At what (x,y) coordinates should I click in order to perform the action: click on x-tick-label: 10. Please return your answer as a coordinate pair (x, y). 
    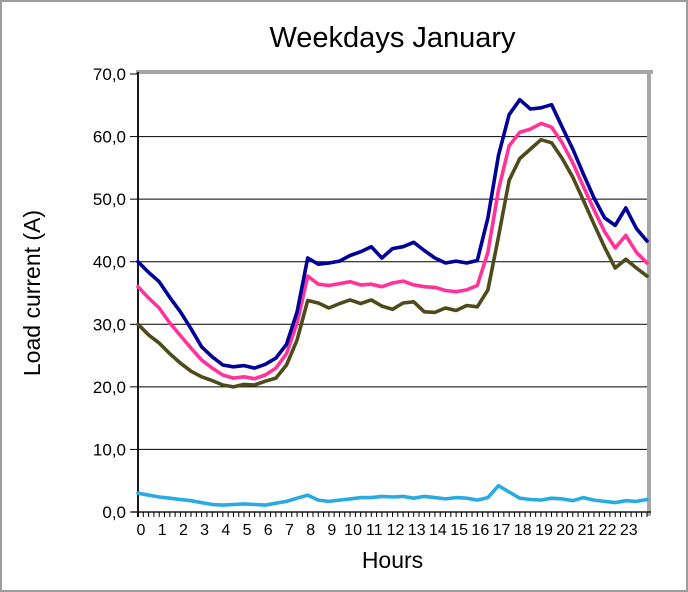
    Looking at the image, I should click on (353, 530).